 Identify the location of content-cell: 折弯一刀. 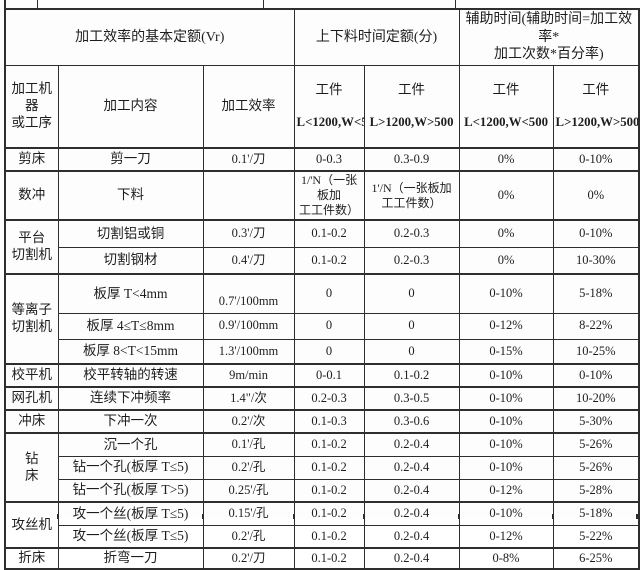
(130, 558).